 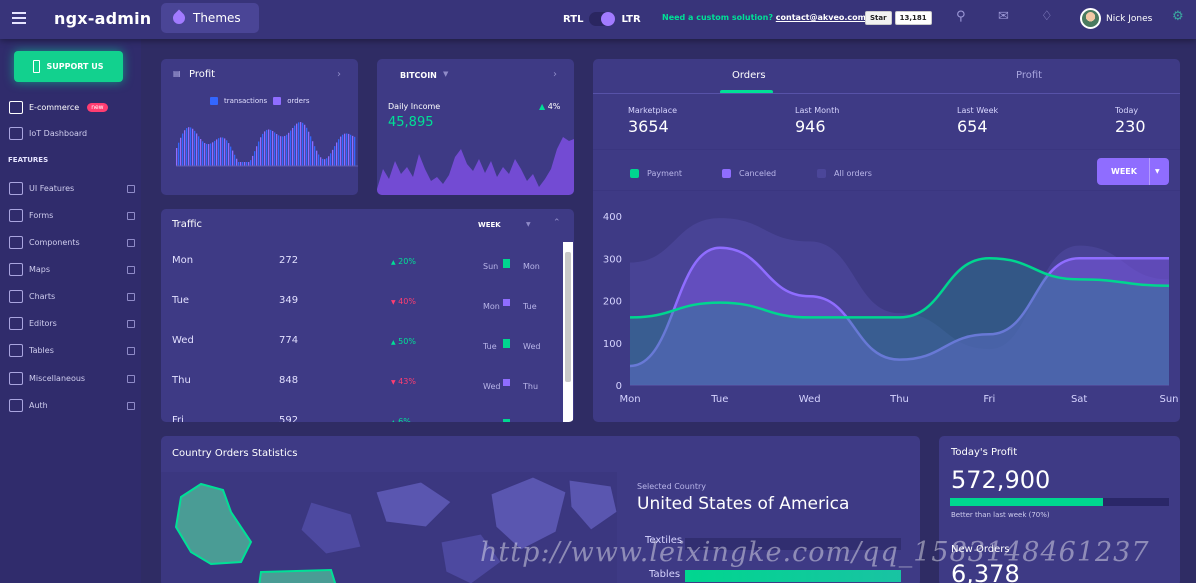 I want to click on country-usa, so click(x=297, y=575).